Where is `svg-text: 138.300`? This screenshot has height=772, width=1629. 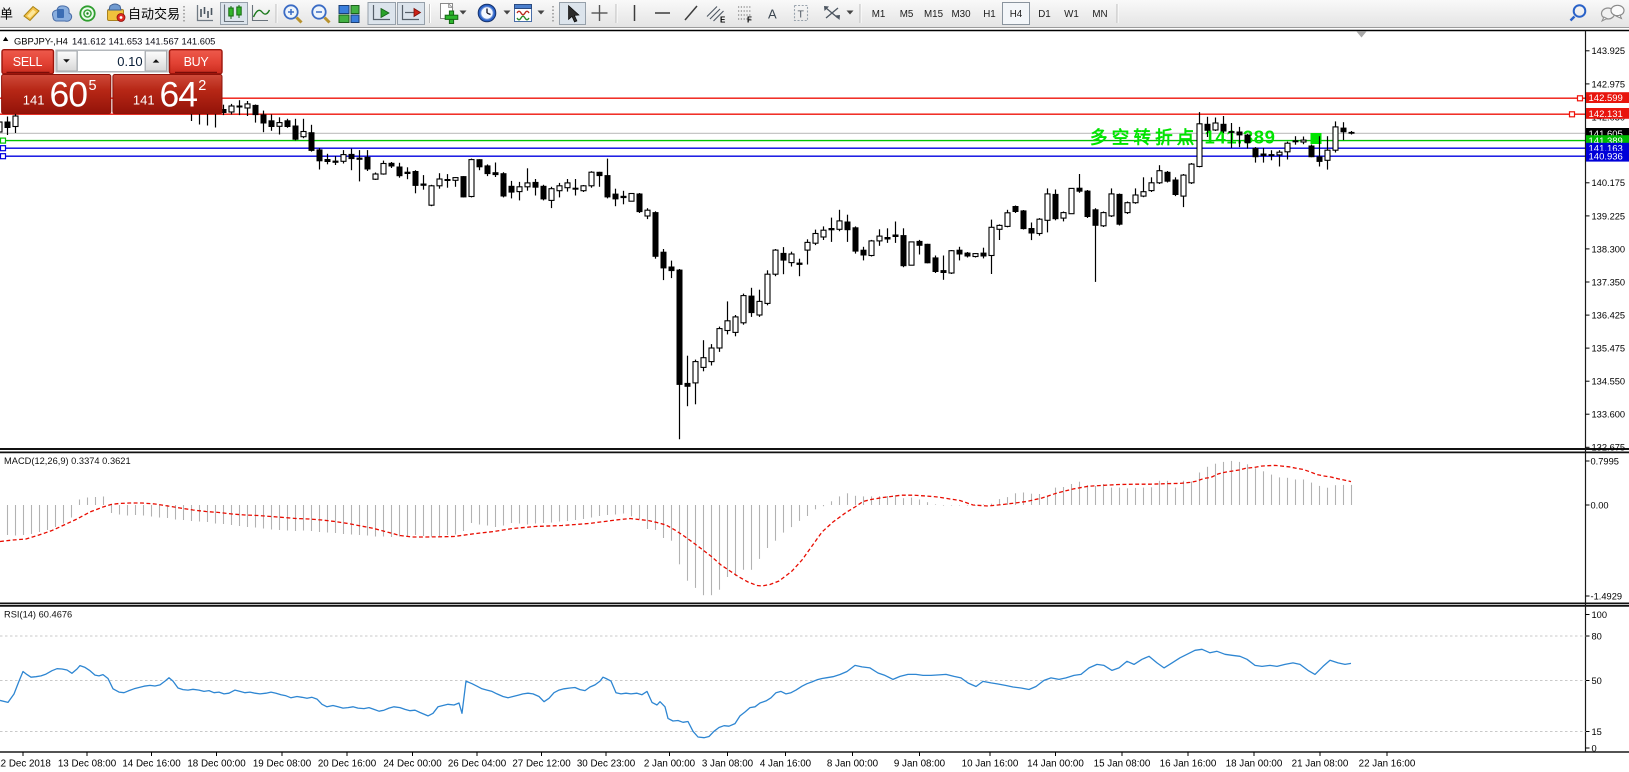
svg-text: 138.300 is located at coordinates (1609, 249).